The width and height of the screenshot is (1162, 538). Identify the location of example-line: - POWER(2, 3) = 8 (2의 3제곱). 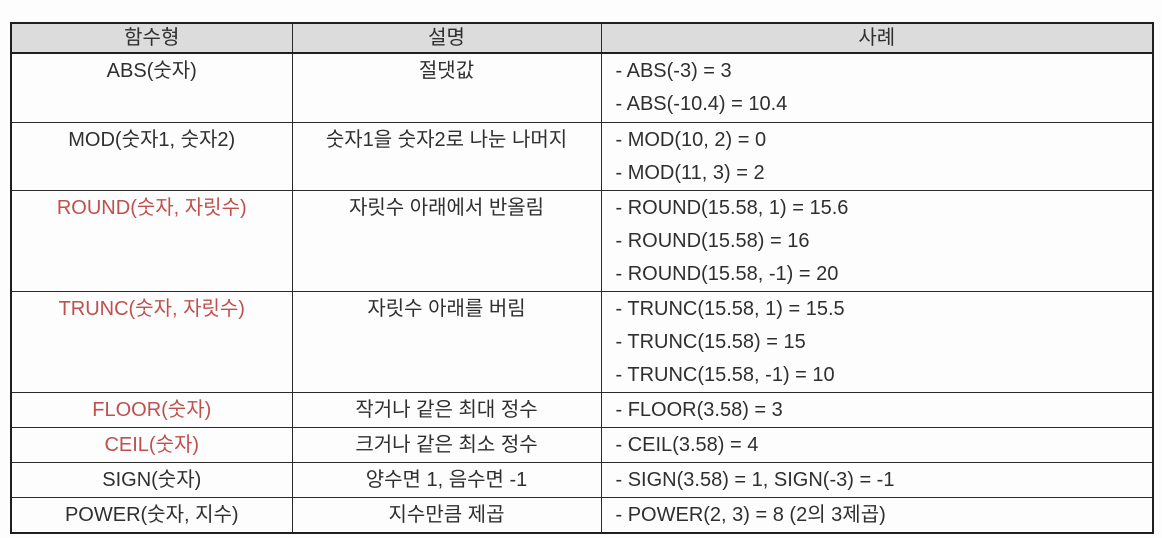
(750, 514).